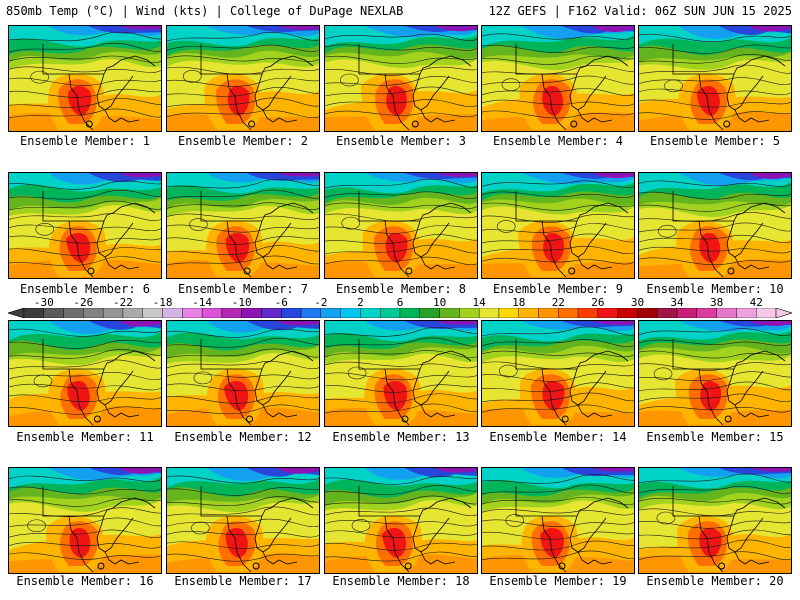 The height and width of the screenshot is (600, 800). I want to click on colorbar-min-arrow, so click(16, 313).